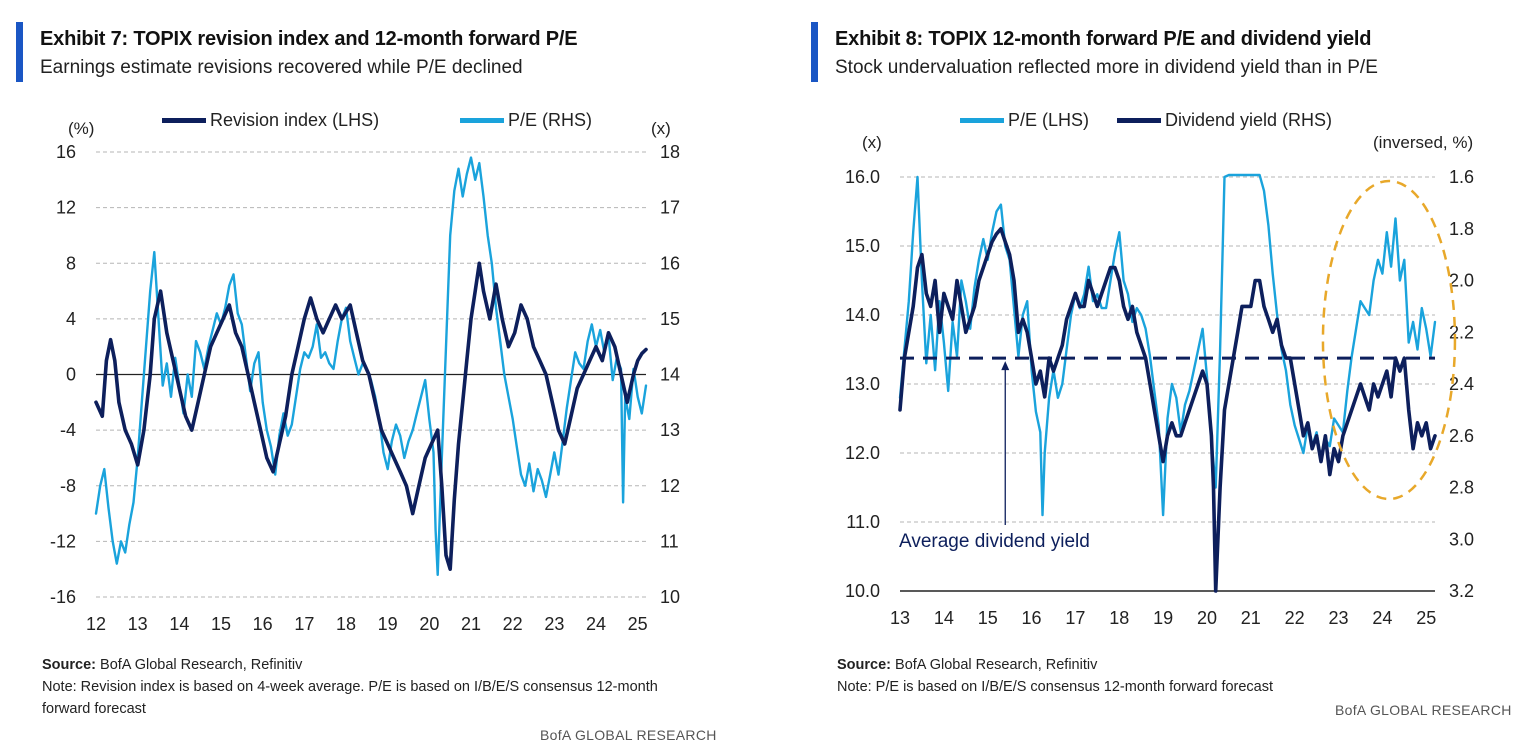 This screenshot has height=749, width=1535. What do you see at coordinates (1461, 539) in the screenshot?
I see `y-right-tick-label: 3.0` at bounding box center [1461, 539].